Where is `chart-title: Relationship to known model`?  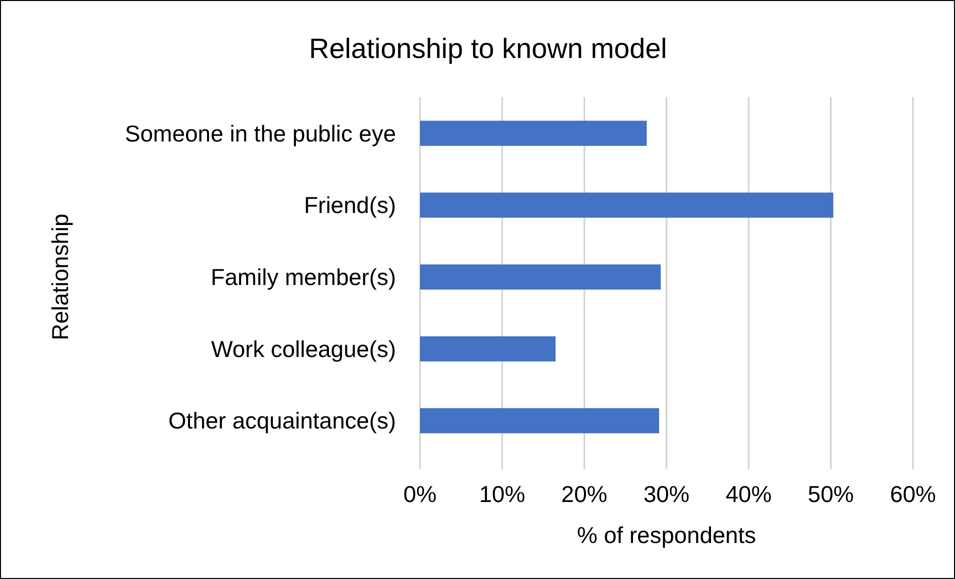 chart-title: Relationship to known model is located at coordinates (488, 48).